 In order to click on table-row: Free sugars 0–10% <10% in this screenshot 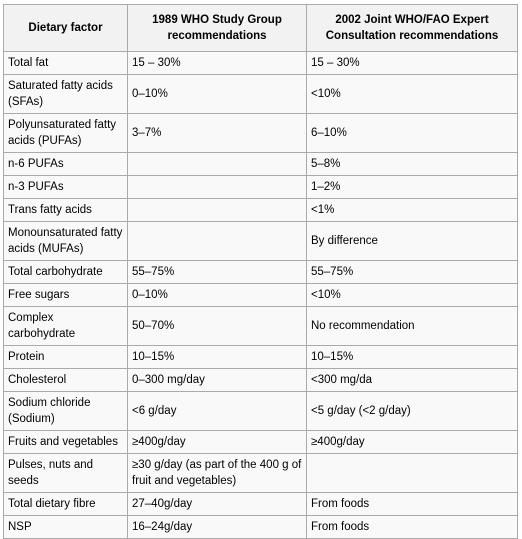, I will do `click(260, 295)`.